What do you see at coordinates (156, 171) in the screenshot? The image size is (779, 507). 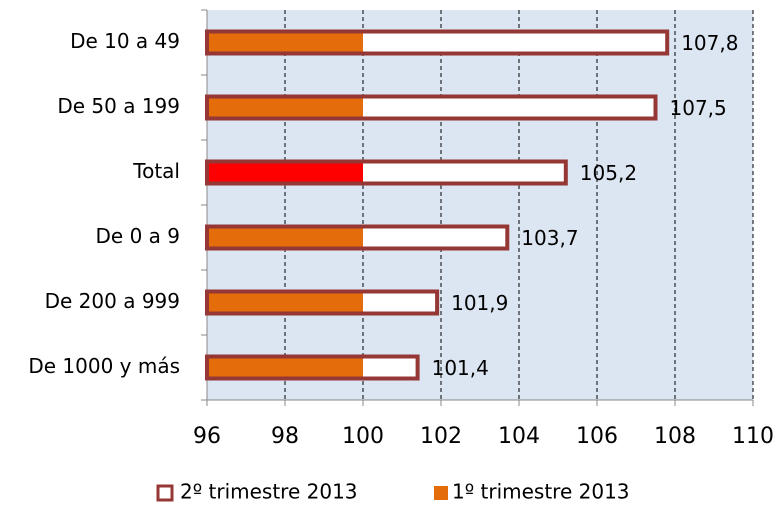 I see `y-tick-label: Total` at bounding box center [156, 171].